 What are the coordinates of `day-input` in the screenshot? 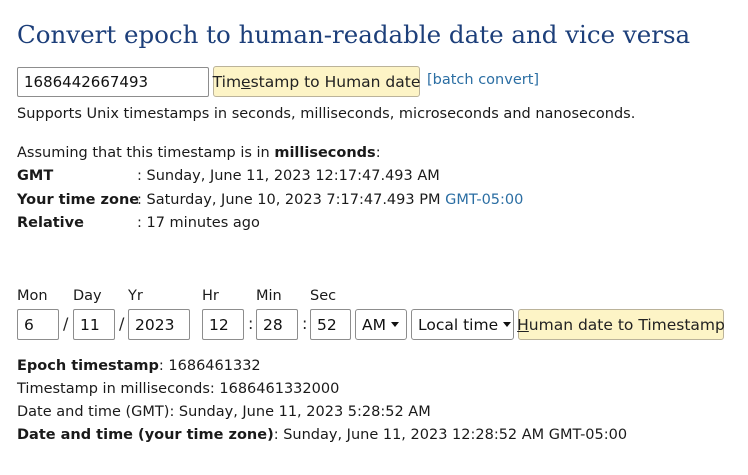 It's located at (94, 324).